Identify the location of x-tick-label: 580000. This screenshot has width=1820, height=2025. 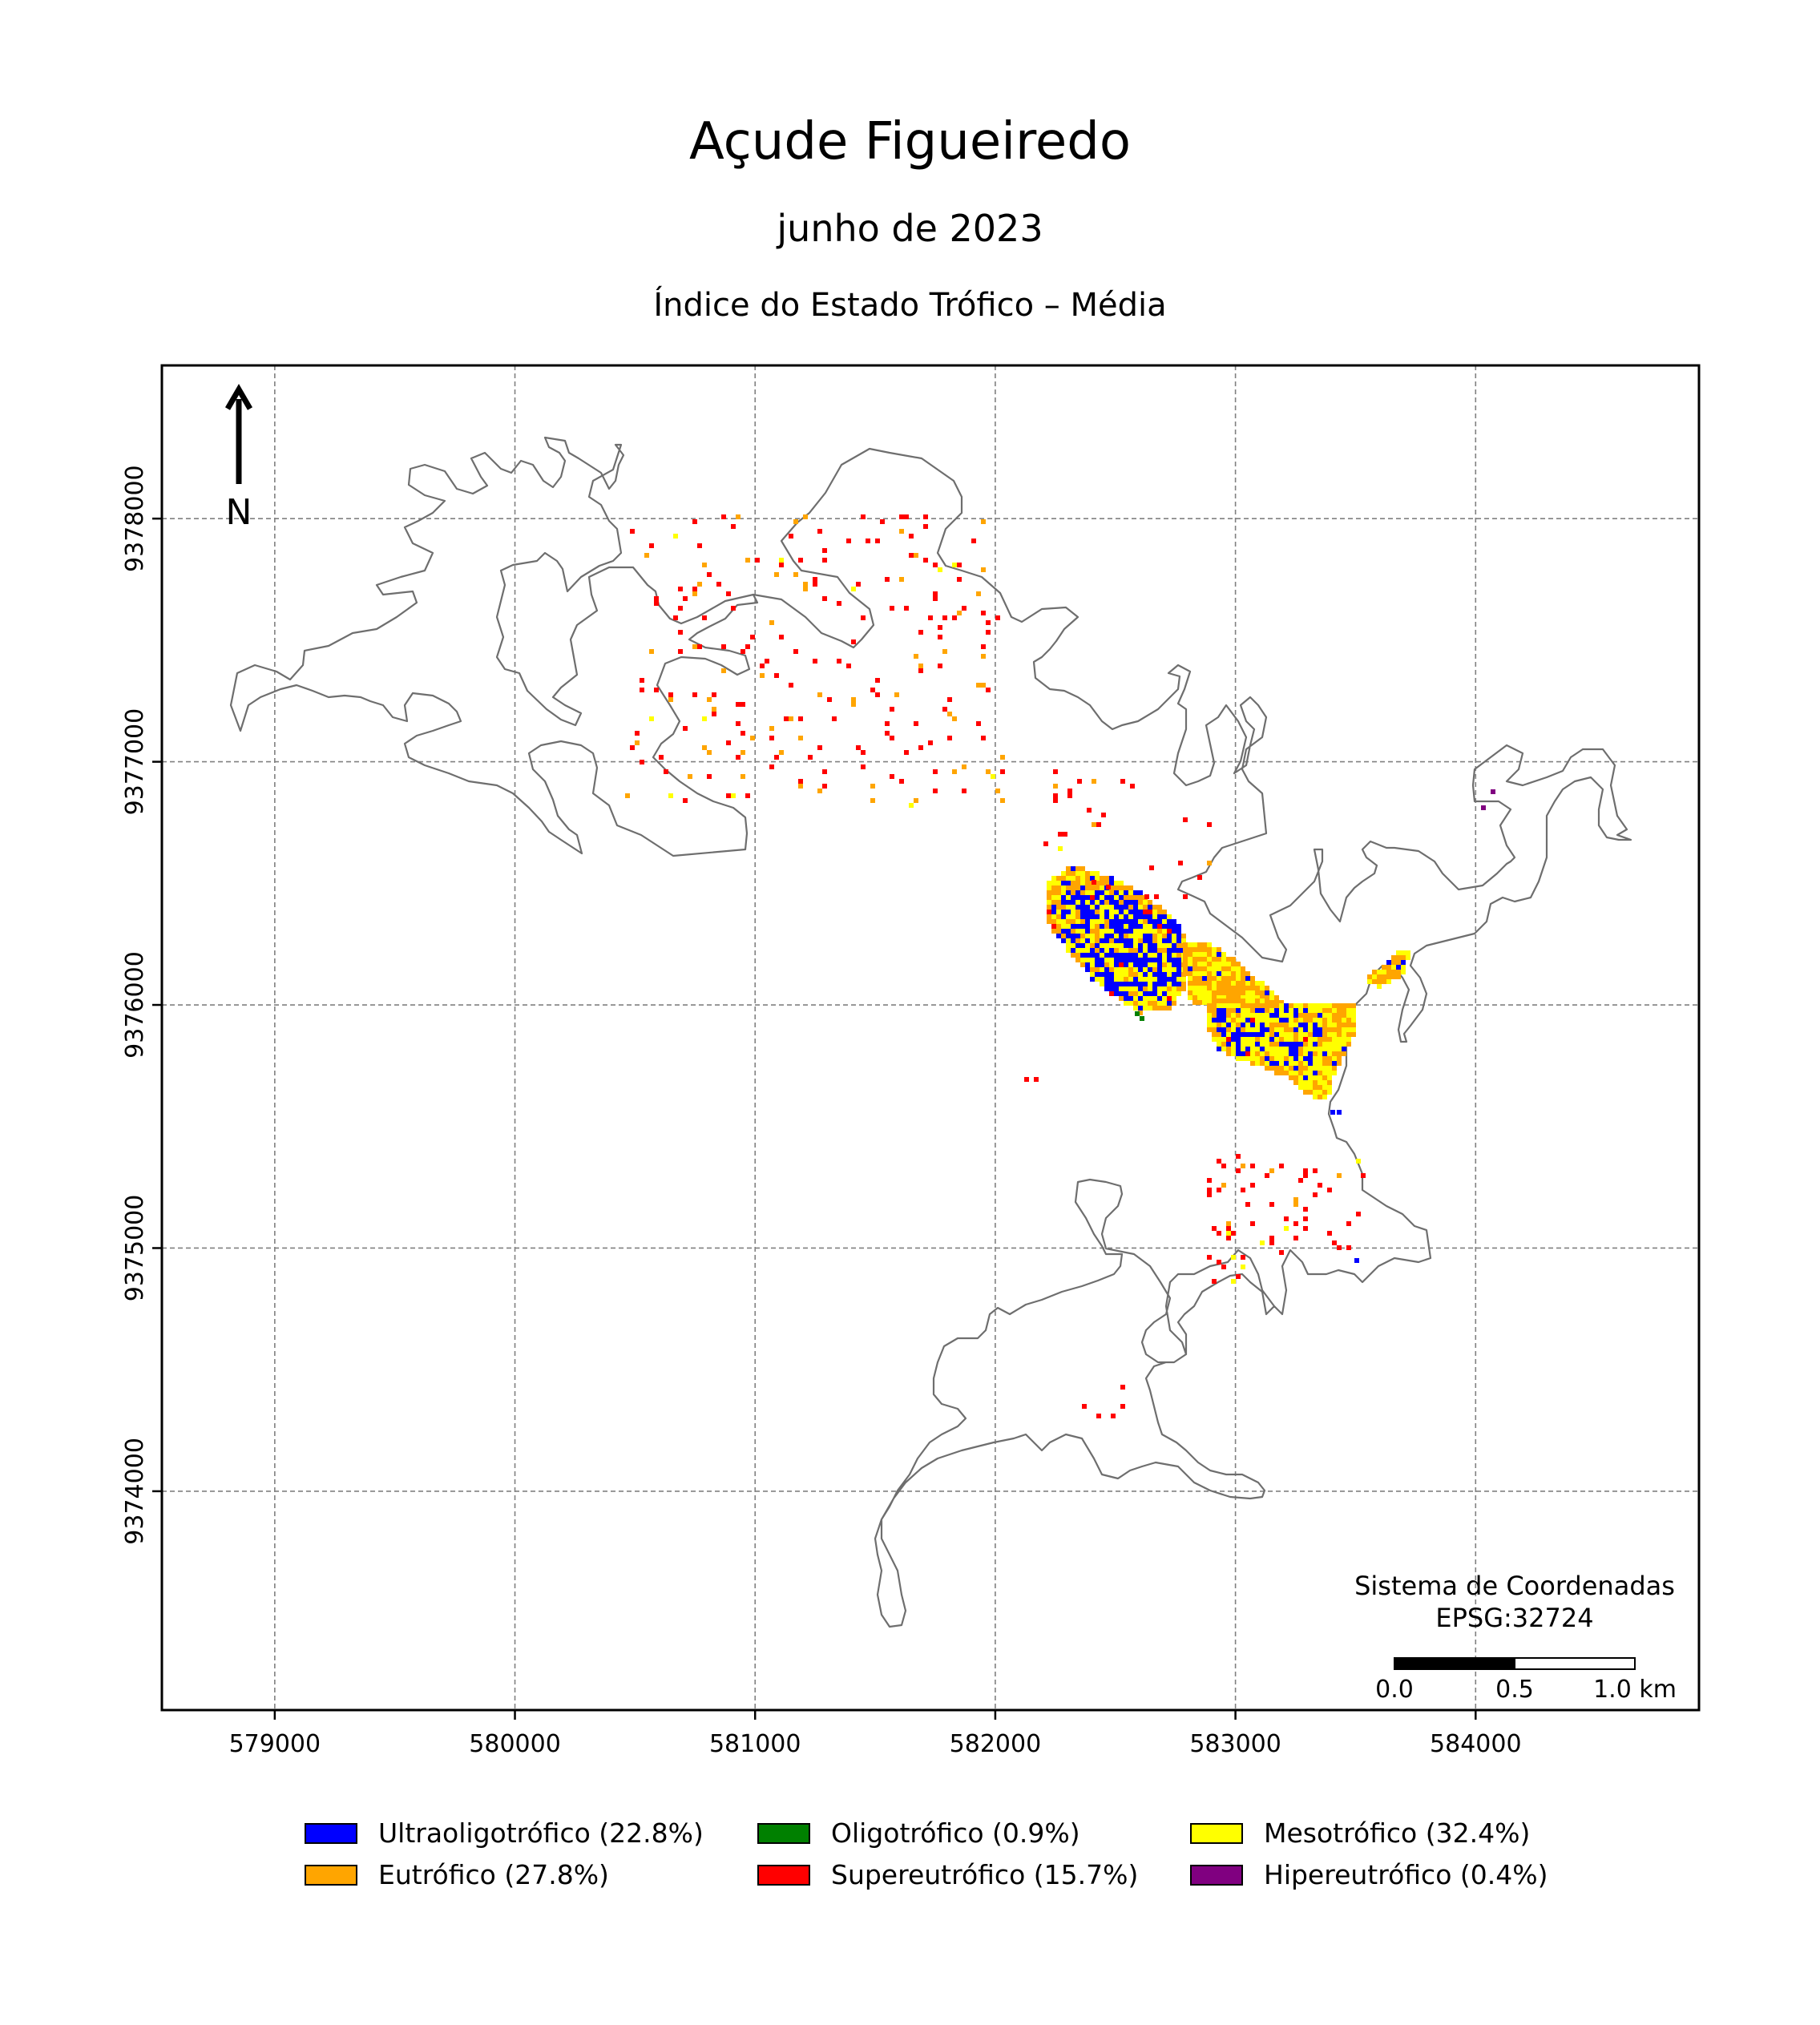
(515, 1744).